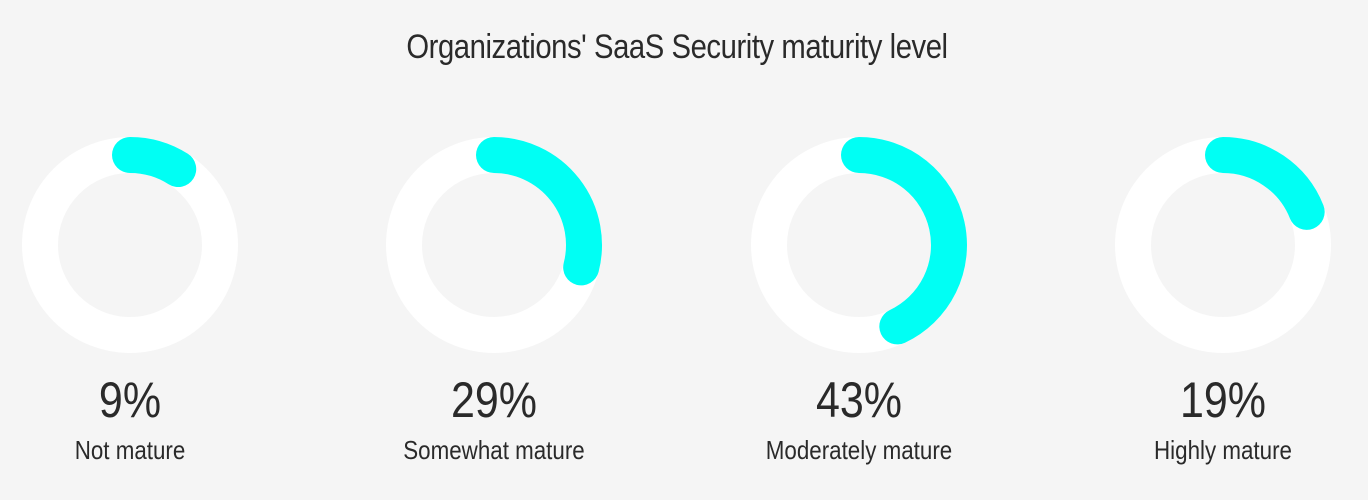  What do you see at coordinates (1223, 450) in the screenshot?
I see `gauge-label: Highly mature` at bounding box center [1223, 450].